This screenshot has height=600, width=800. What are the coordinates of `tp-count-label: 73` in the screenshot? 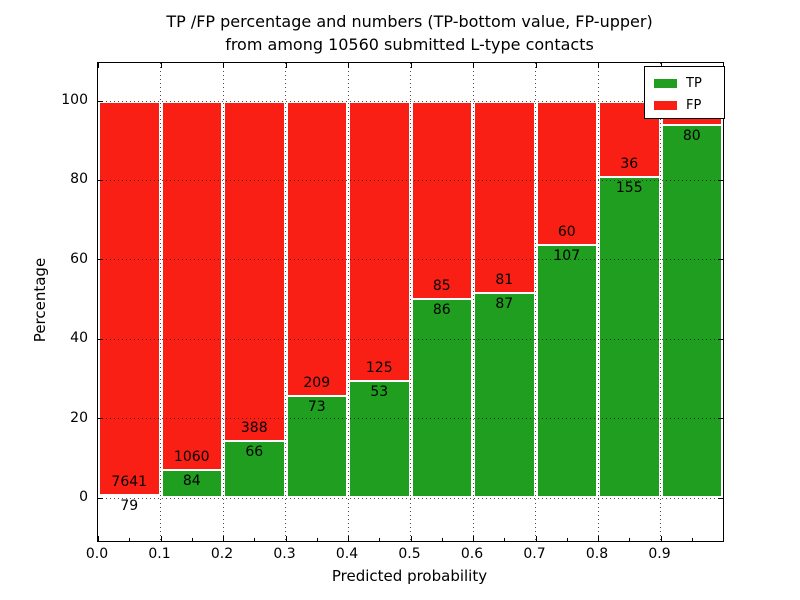 It's located at (316, 407).